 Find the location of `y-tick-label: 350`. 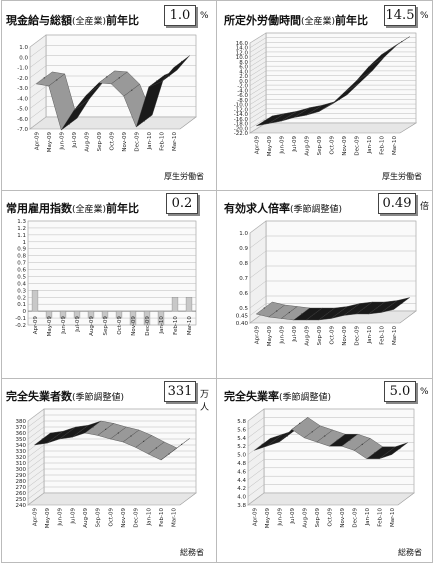

y-tick-label: 350 is located at coordinates (21, 440).